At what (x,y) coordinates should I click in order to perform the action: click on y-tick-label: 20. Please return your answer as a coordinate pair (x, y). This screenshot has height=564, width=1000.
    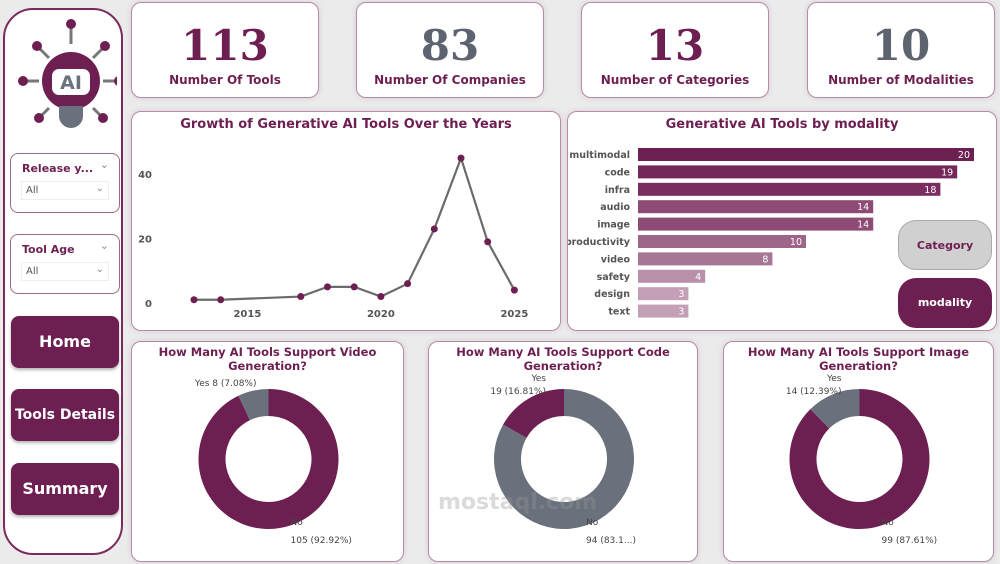
    Looking at the image, I should click on (145, 240).